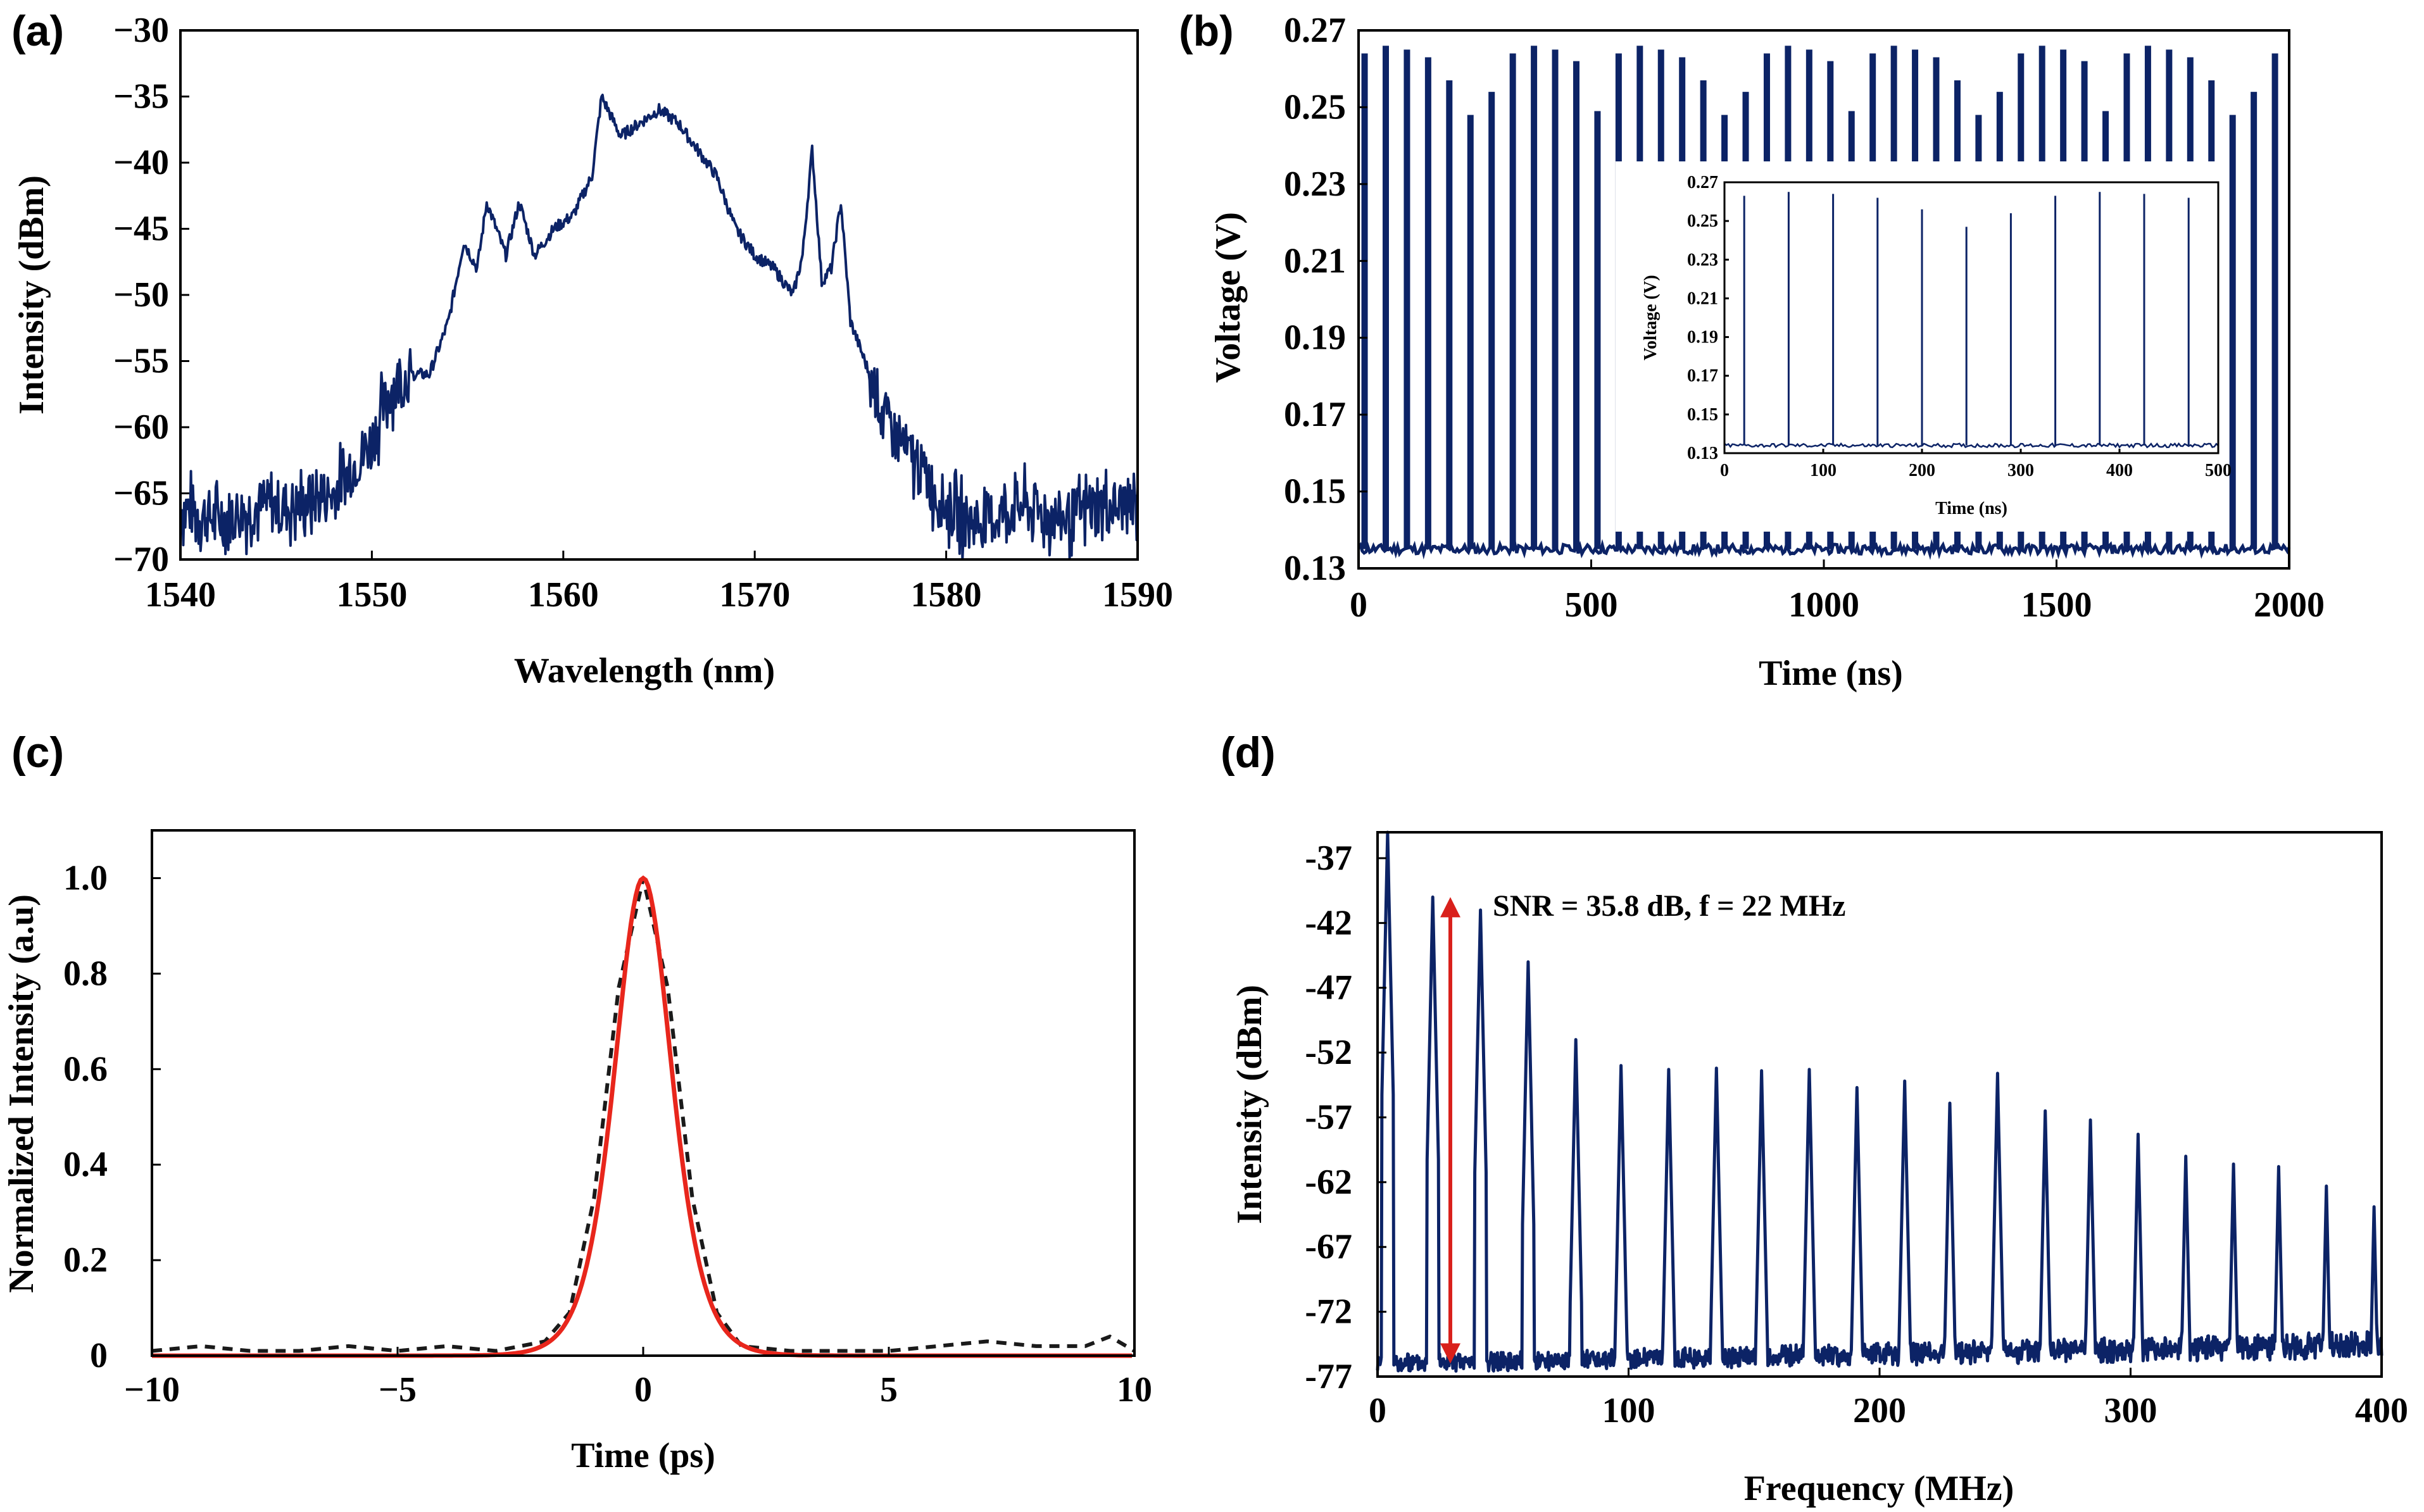 This screenshot has width=2424, height=1512. I want to click on a-x-tick-label: 1550, so click(371, 595).